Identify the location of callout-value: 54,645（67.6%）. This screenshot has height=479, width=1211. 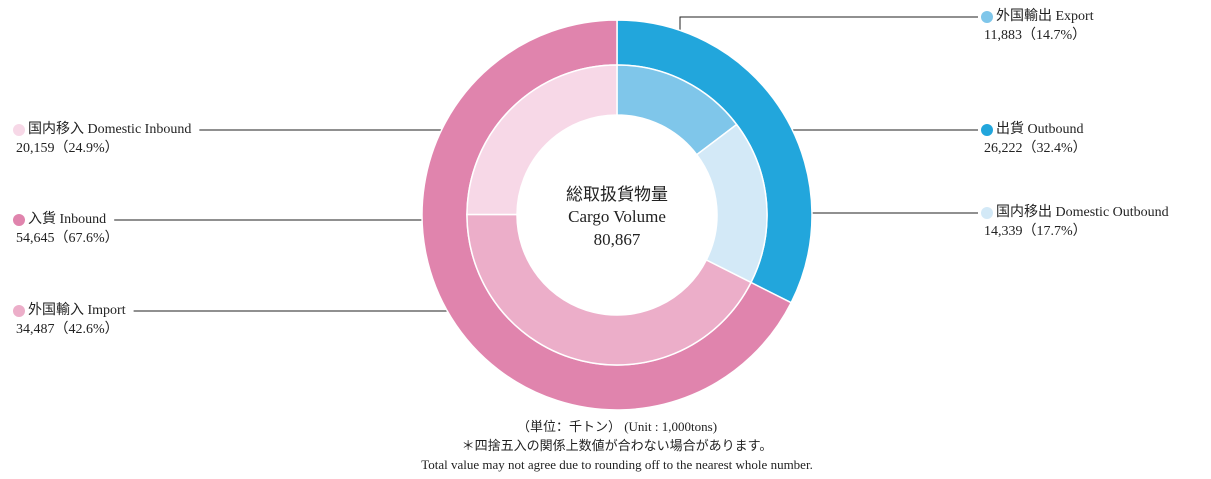
(67, 238).